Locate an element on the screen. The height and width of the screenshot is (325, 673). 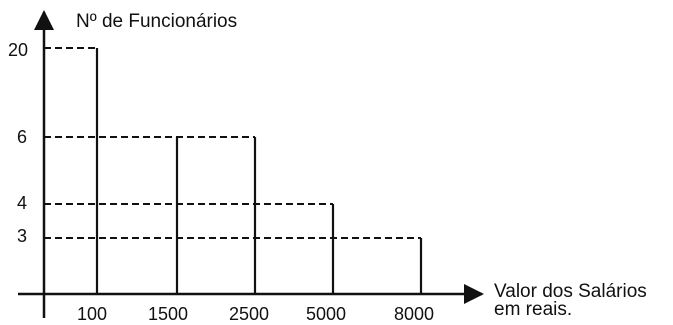
x-tick-label: 2500 is located at coordinates (249, 314).